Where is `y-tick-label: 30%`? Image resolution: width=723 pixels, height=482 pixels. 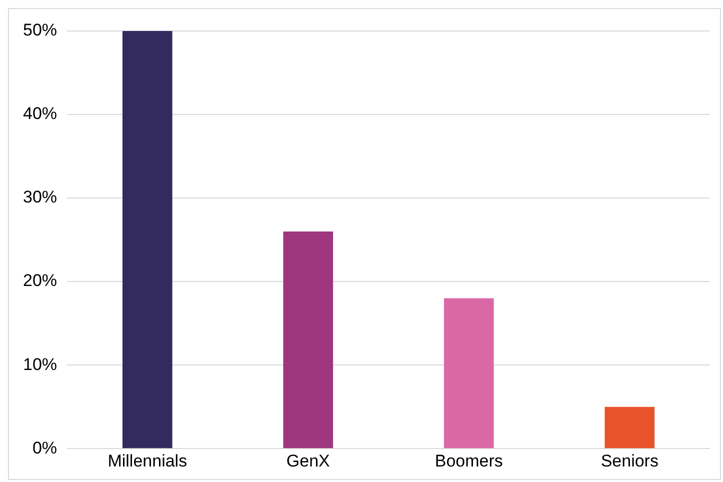
y-tick-label: 30% is located at coordinates (40, 197).